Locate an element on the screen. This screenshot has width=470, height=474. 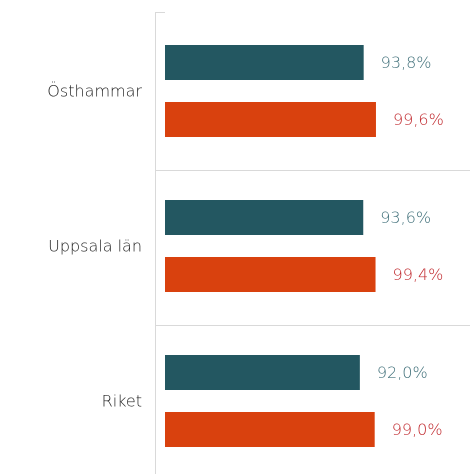
value-label: 99,0% is located at coordinates (417, 429).